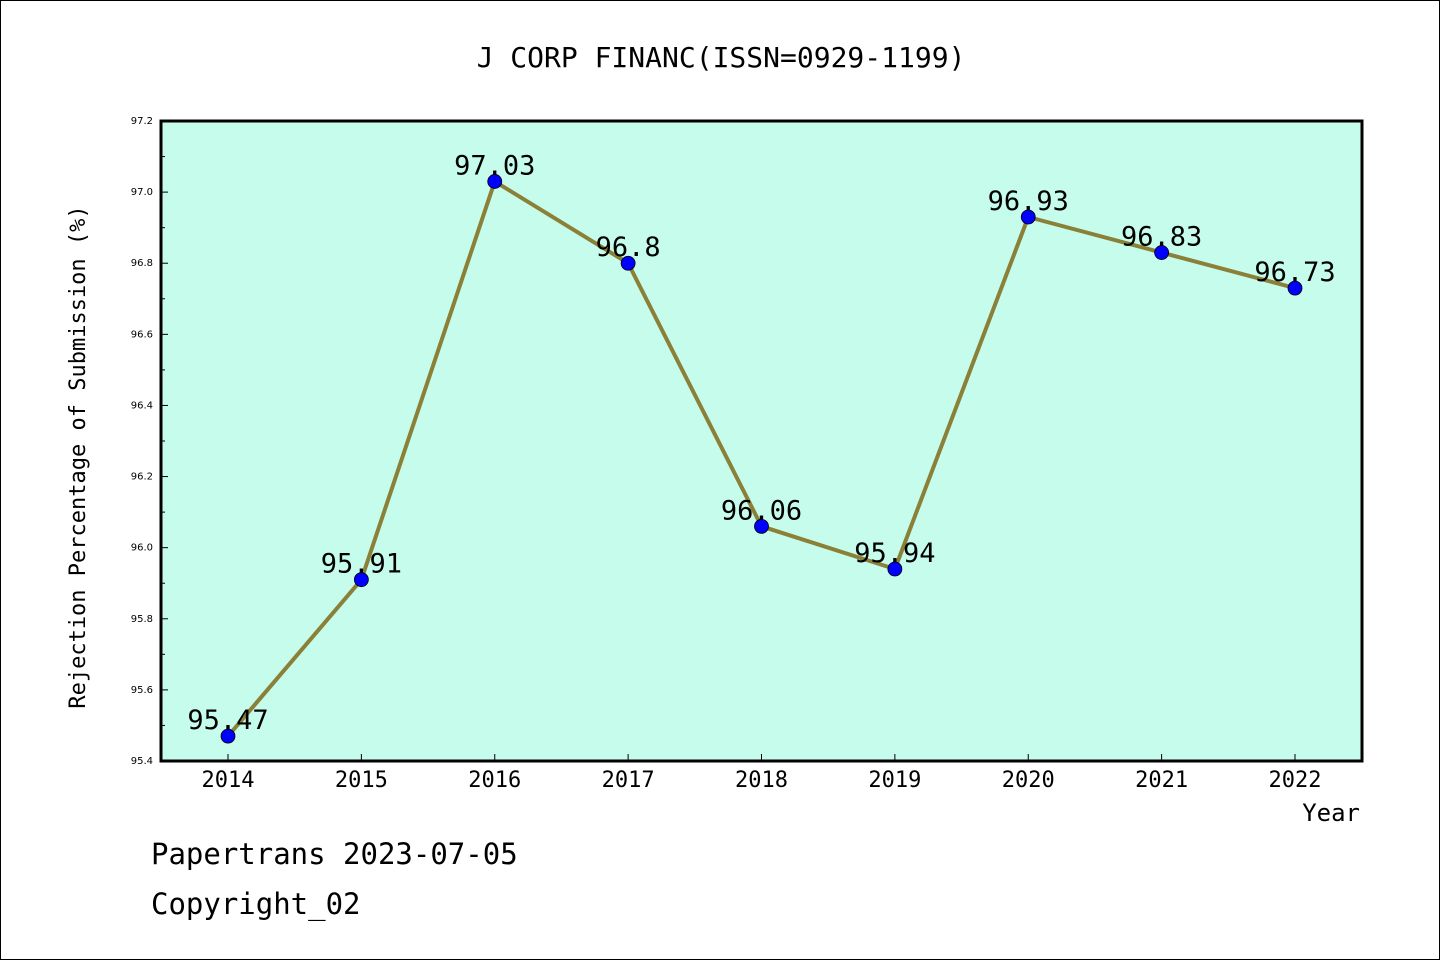 This screenshot has width=1440, height=961. Describe the element at coordinates (721, 57) in the screenshot. I see `chart-title: J CORP FINANC(ISSN=0929-1199)` at that location.